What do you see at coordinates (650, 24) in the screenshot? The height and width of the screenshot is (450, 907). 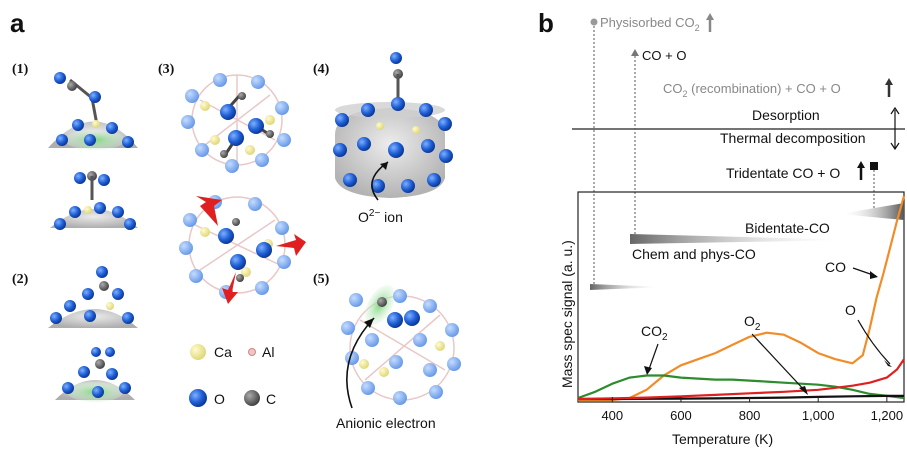 I see `physisorbed-label: Physisorbed CO2` at bounding box center [650, 24].